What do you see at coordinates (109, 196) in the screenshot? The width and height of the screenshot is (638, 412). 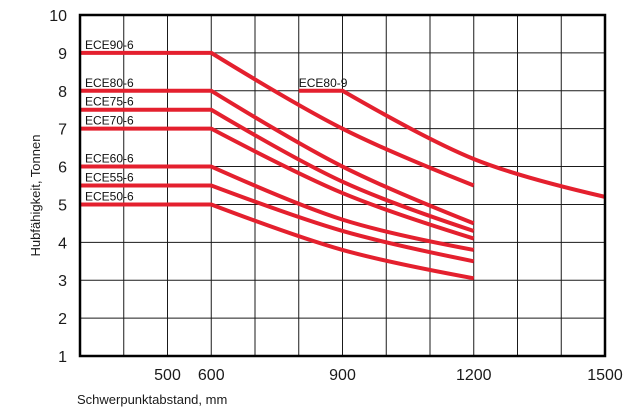 I see `series-label-ece50-6: ECE50-6` at bounding box center [109, 196].